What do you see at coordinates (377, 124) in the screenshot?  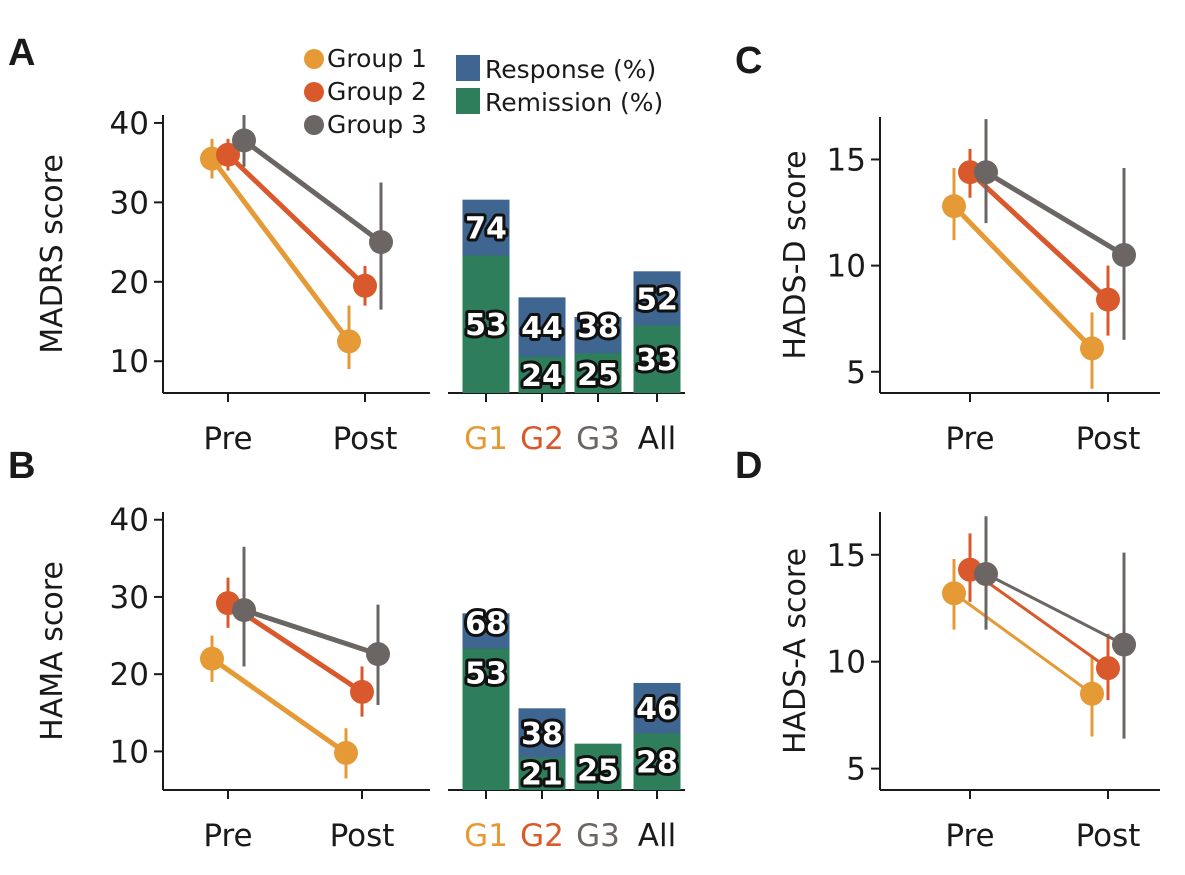 I see `legend-label-g3: Group 3` at bounding box center [377, 124].